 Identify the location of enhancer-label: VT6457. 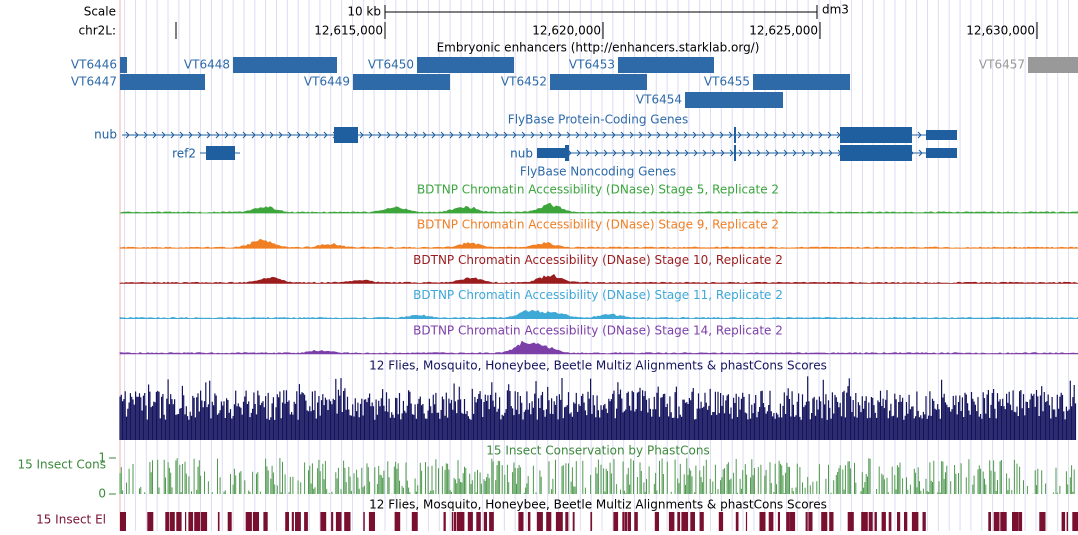
(1002, 65).